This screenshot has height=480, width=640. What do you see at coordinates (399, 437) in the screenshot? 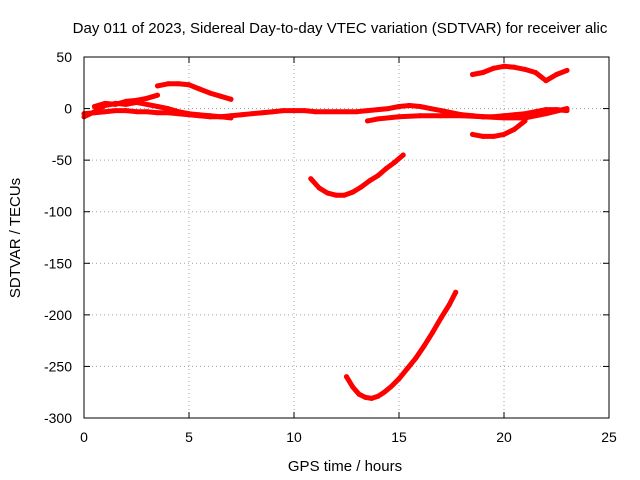
I see `x-tick-label: 15` at bounding box center [399, 437].